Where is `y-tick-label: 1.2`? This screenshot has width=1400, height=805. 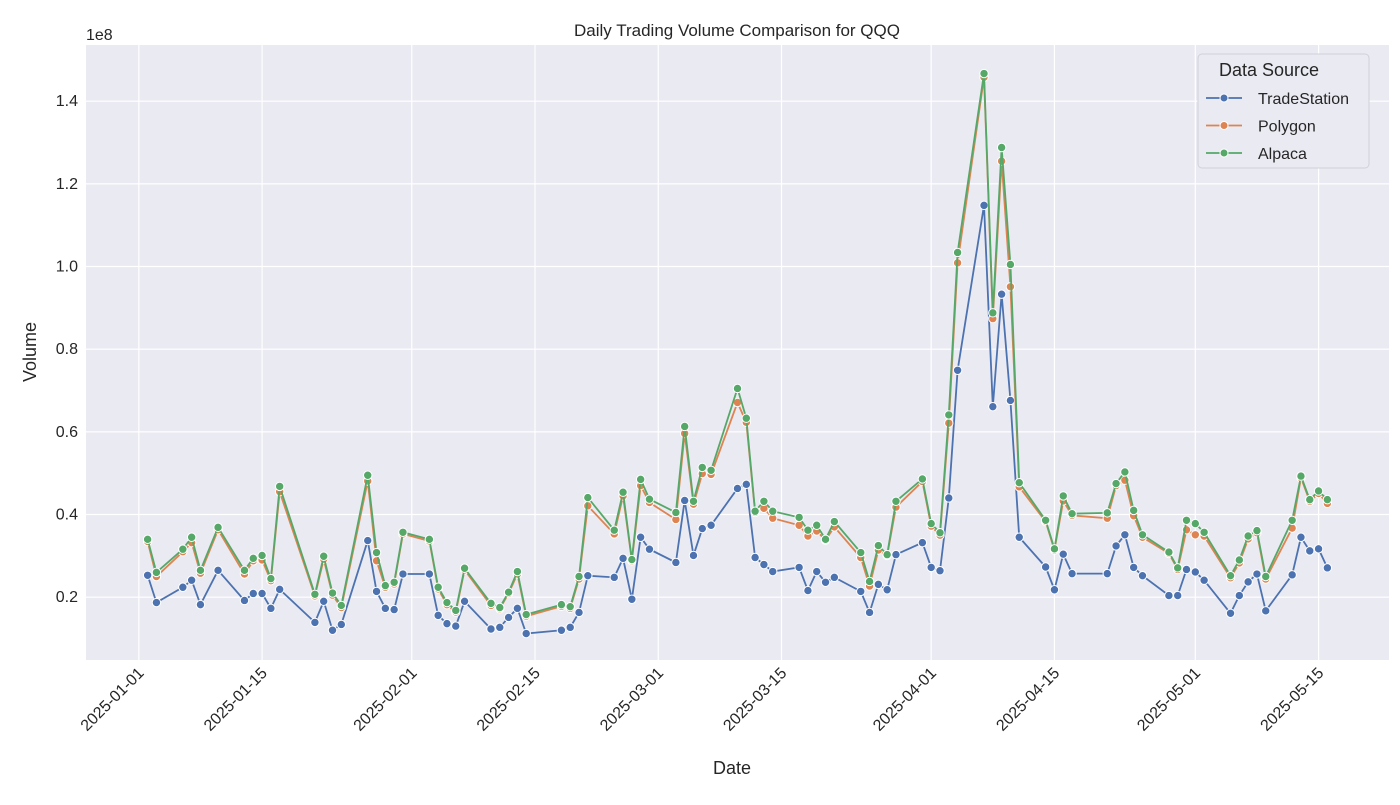
y-tick-label: 1.2 is located at coordinates (67, 184).